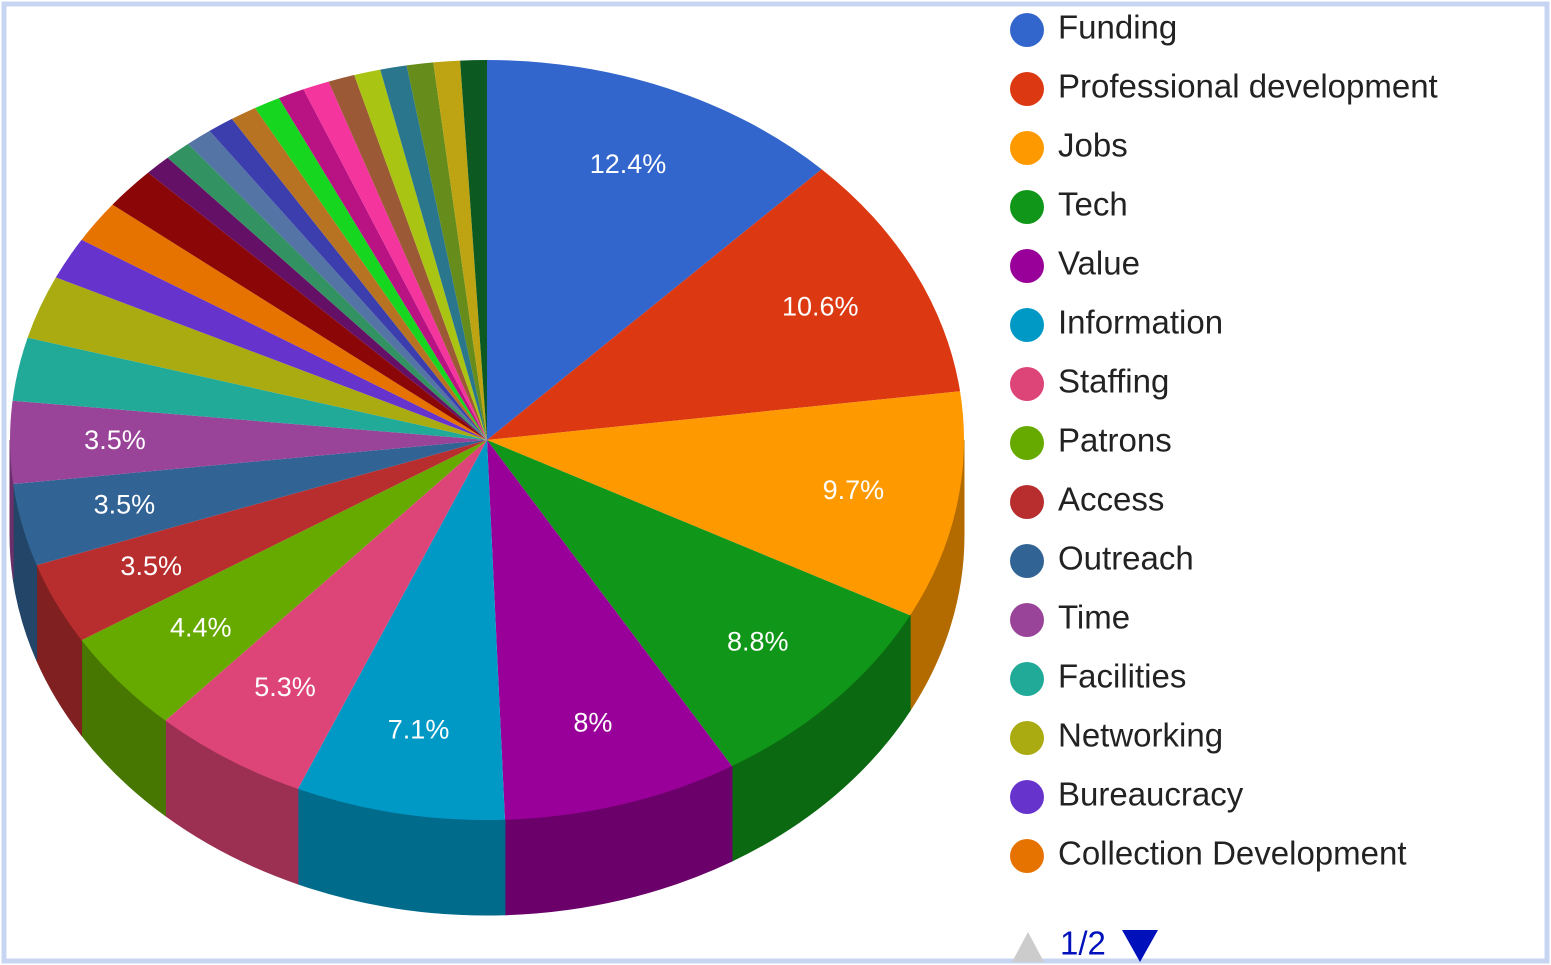 The width and height of the screenshot is (1551, 965). I want to click on legend-label: Staffing, so click(1113, 381).